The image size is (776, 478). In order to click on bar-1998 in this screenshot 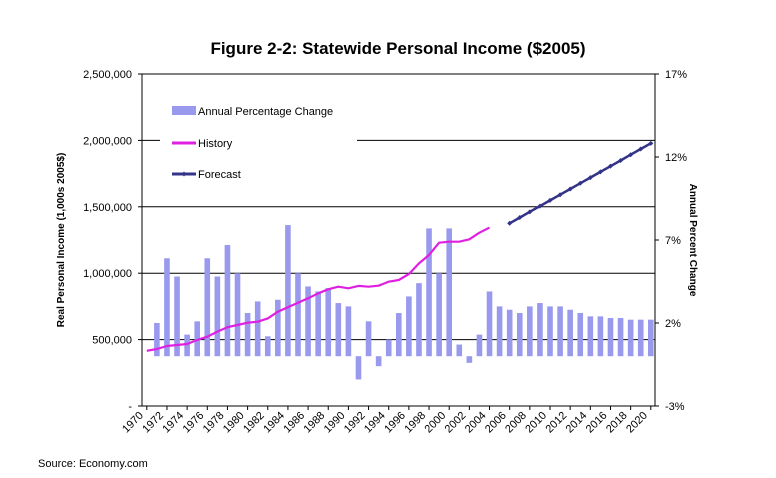, I will do `click(429, 292)`.